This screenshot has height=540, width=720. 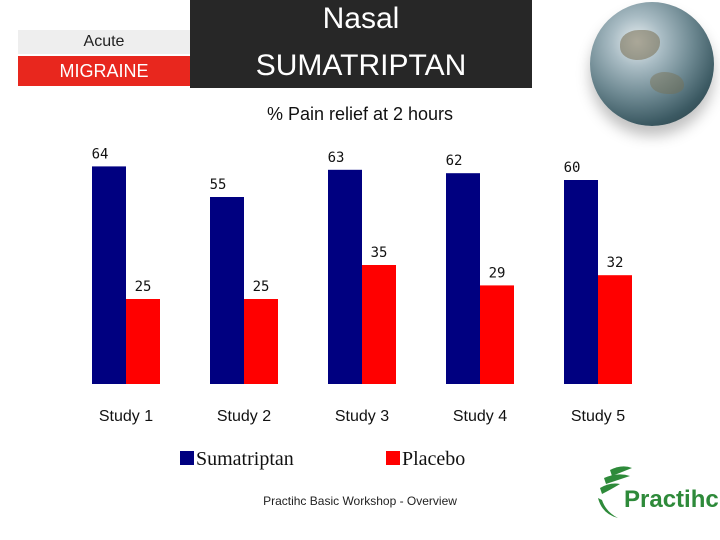 What do you see at coordinates (454, 161) in the screenshot?
I see `data-label-sumatriptan: 62` at bounding box center [454, 161].